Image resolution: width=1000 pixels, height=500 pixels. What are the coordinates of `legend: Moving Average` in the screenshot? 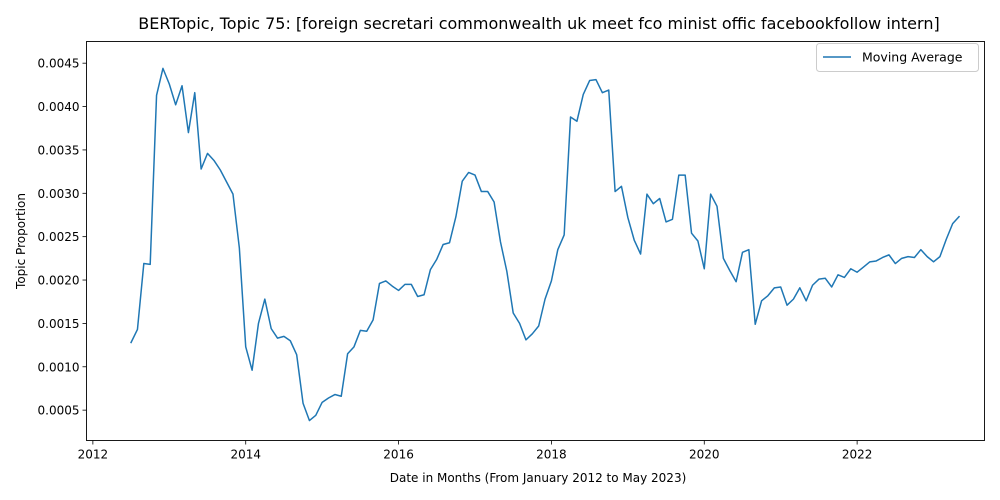 It's located at (897, 57).